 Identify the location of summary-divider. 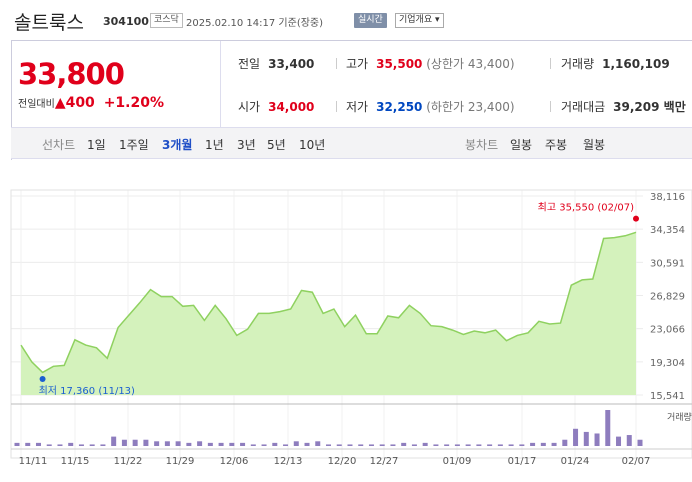
(220, 84).